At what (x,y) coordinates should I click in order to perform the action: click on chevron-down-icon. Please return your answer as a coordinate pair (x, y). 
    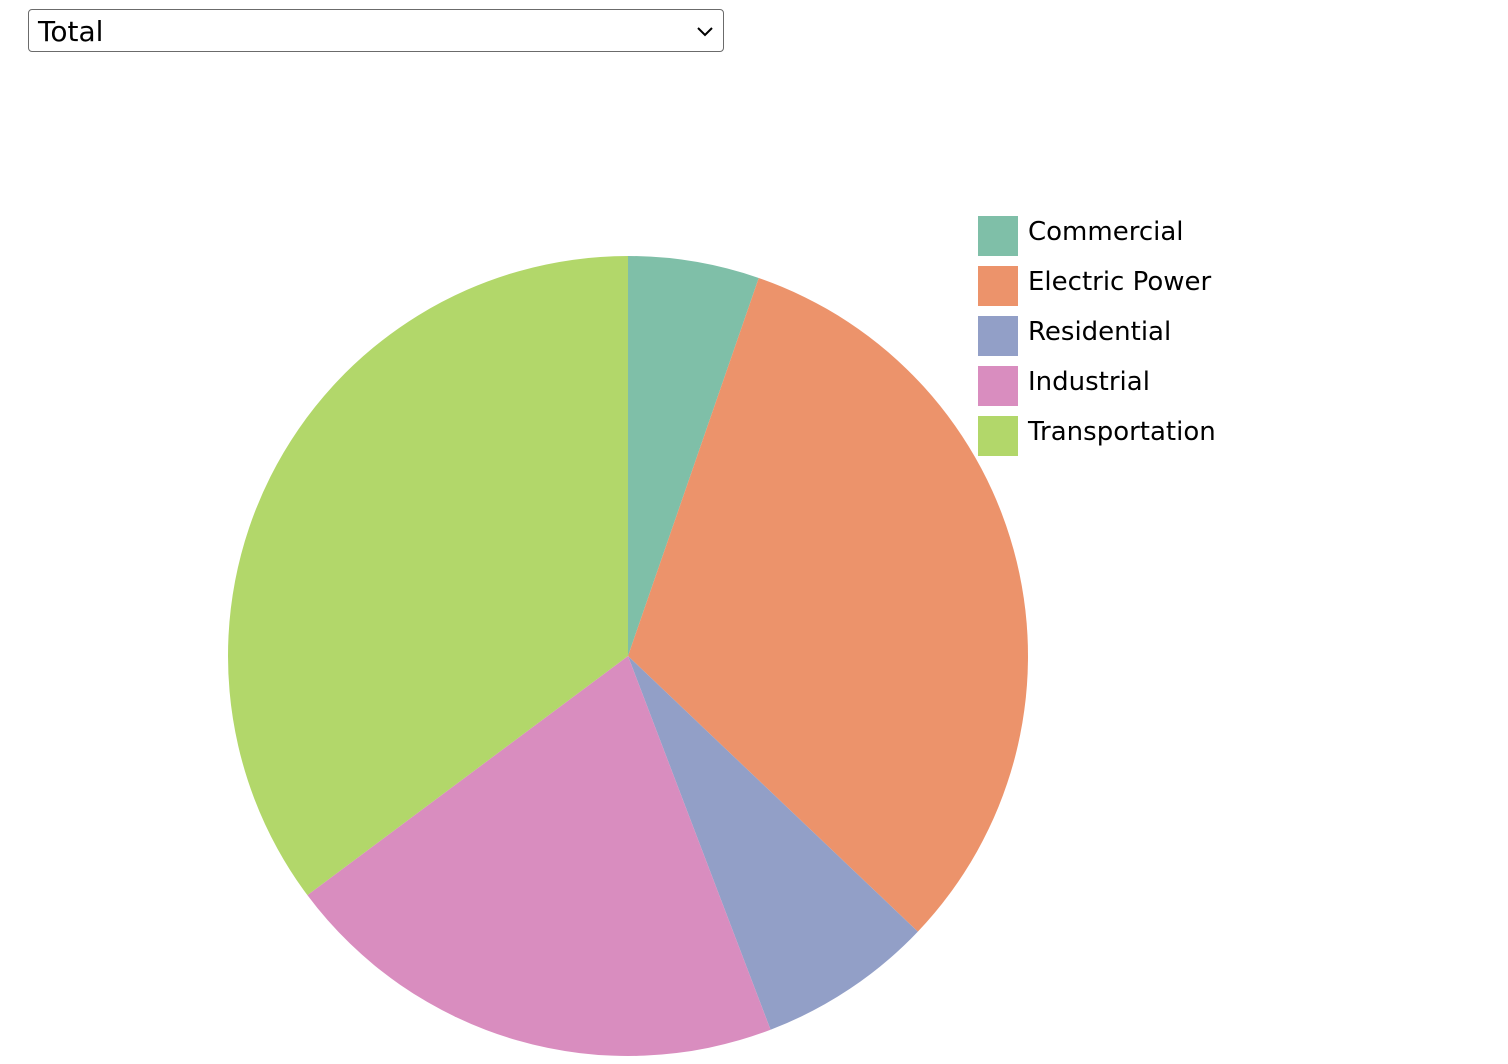
    Looking at the image, I should click on (705, 32).